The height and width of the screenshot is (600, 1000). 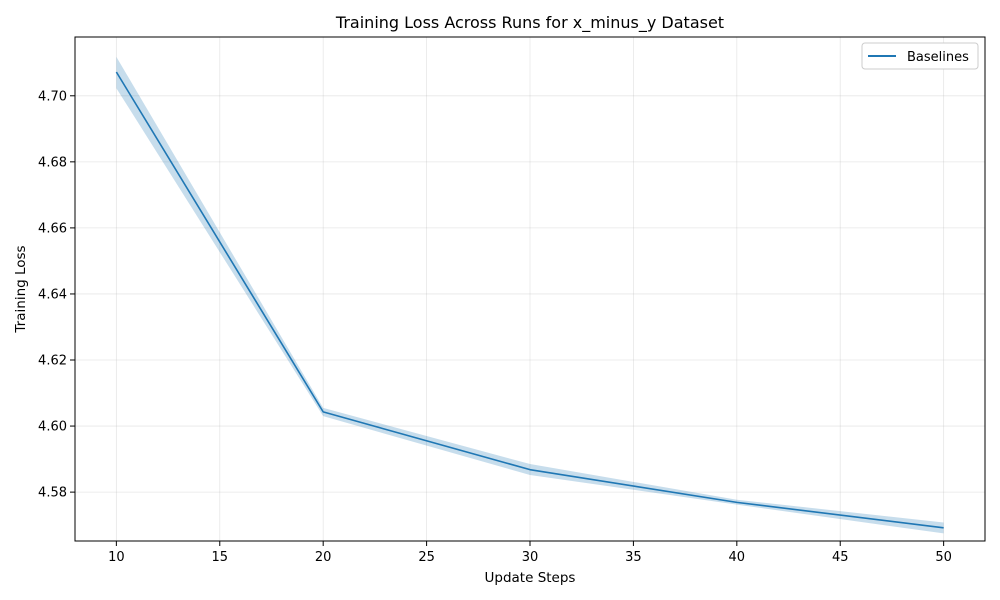 I want to click on y-tick-label: 4.70, so click(x=52, y=96).